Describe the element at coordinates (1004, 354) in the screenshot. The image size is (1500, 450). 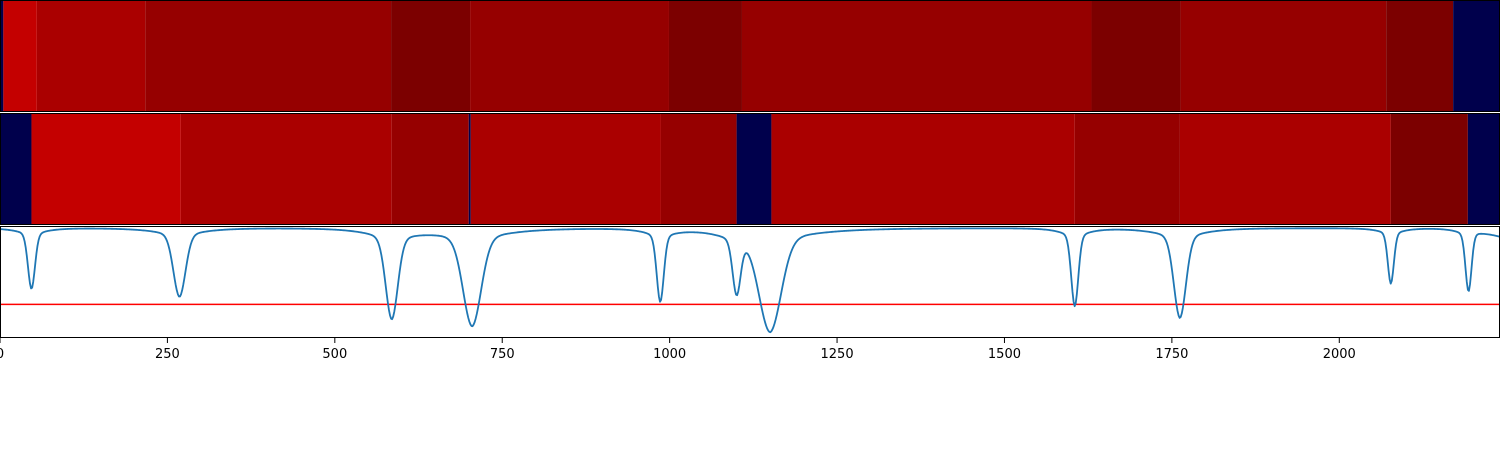
I see `x-tick-label-6: 1500` at that location.